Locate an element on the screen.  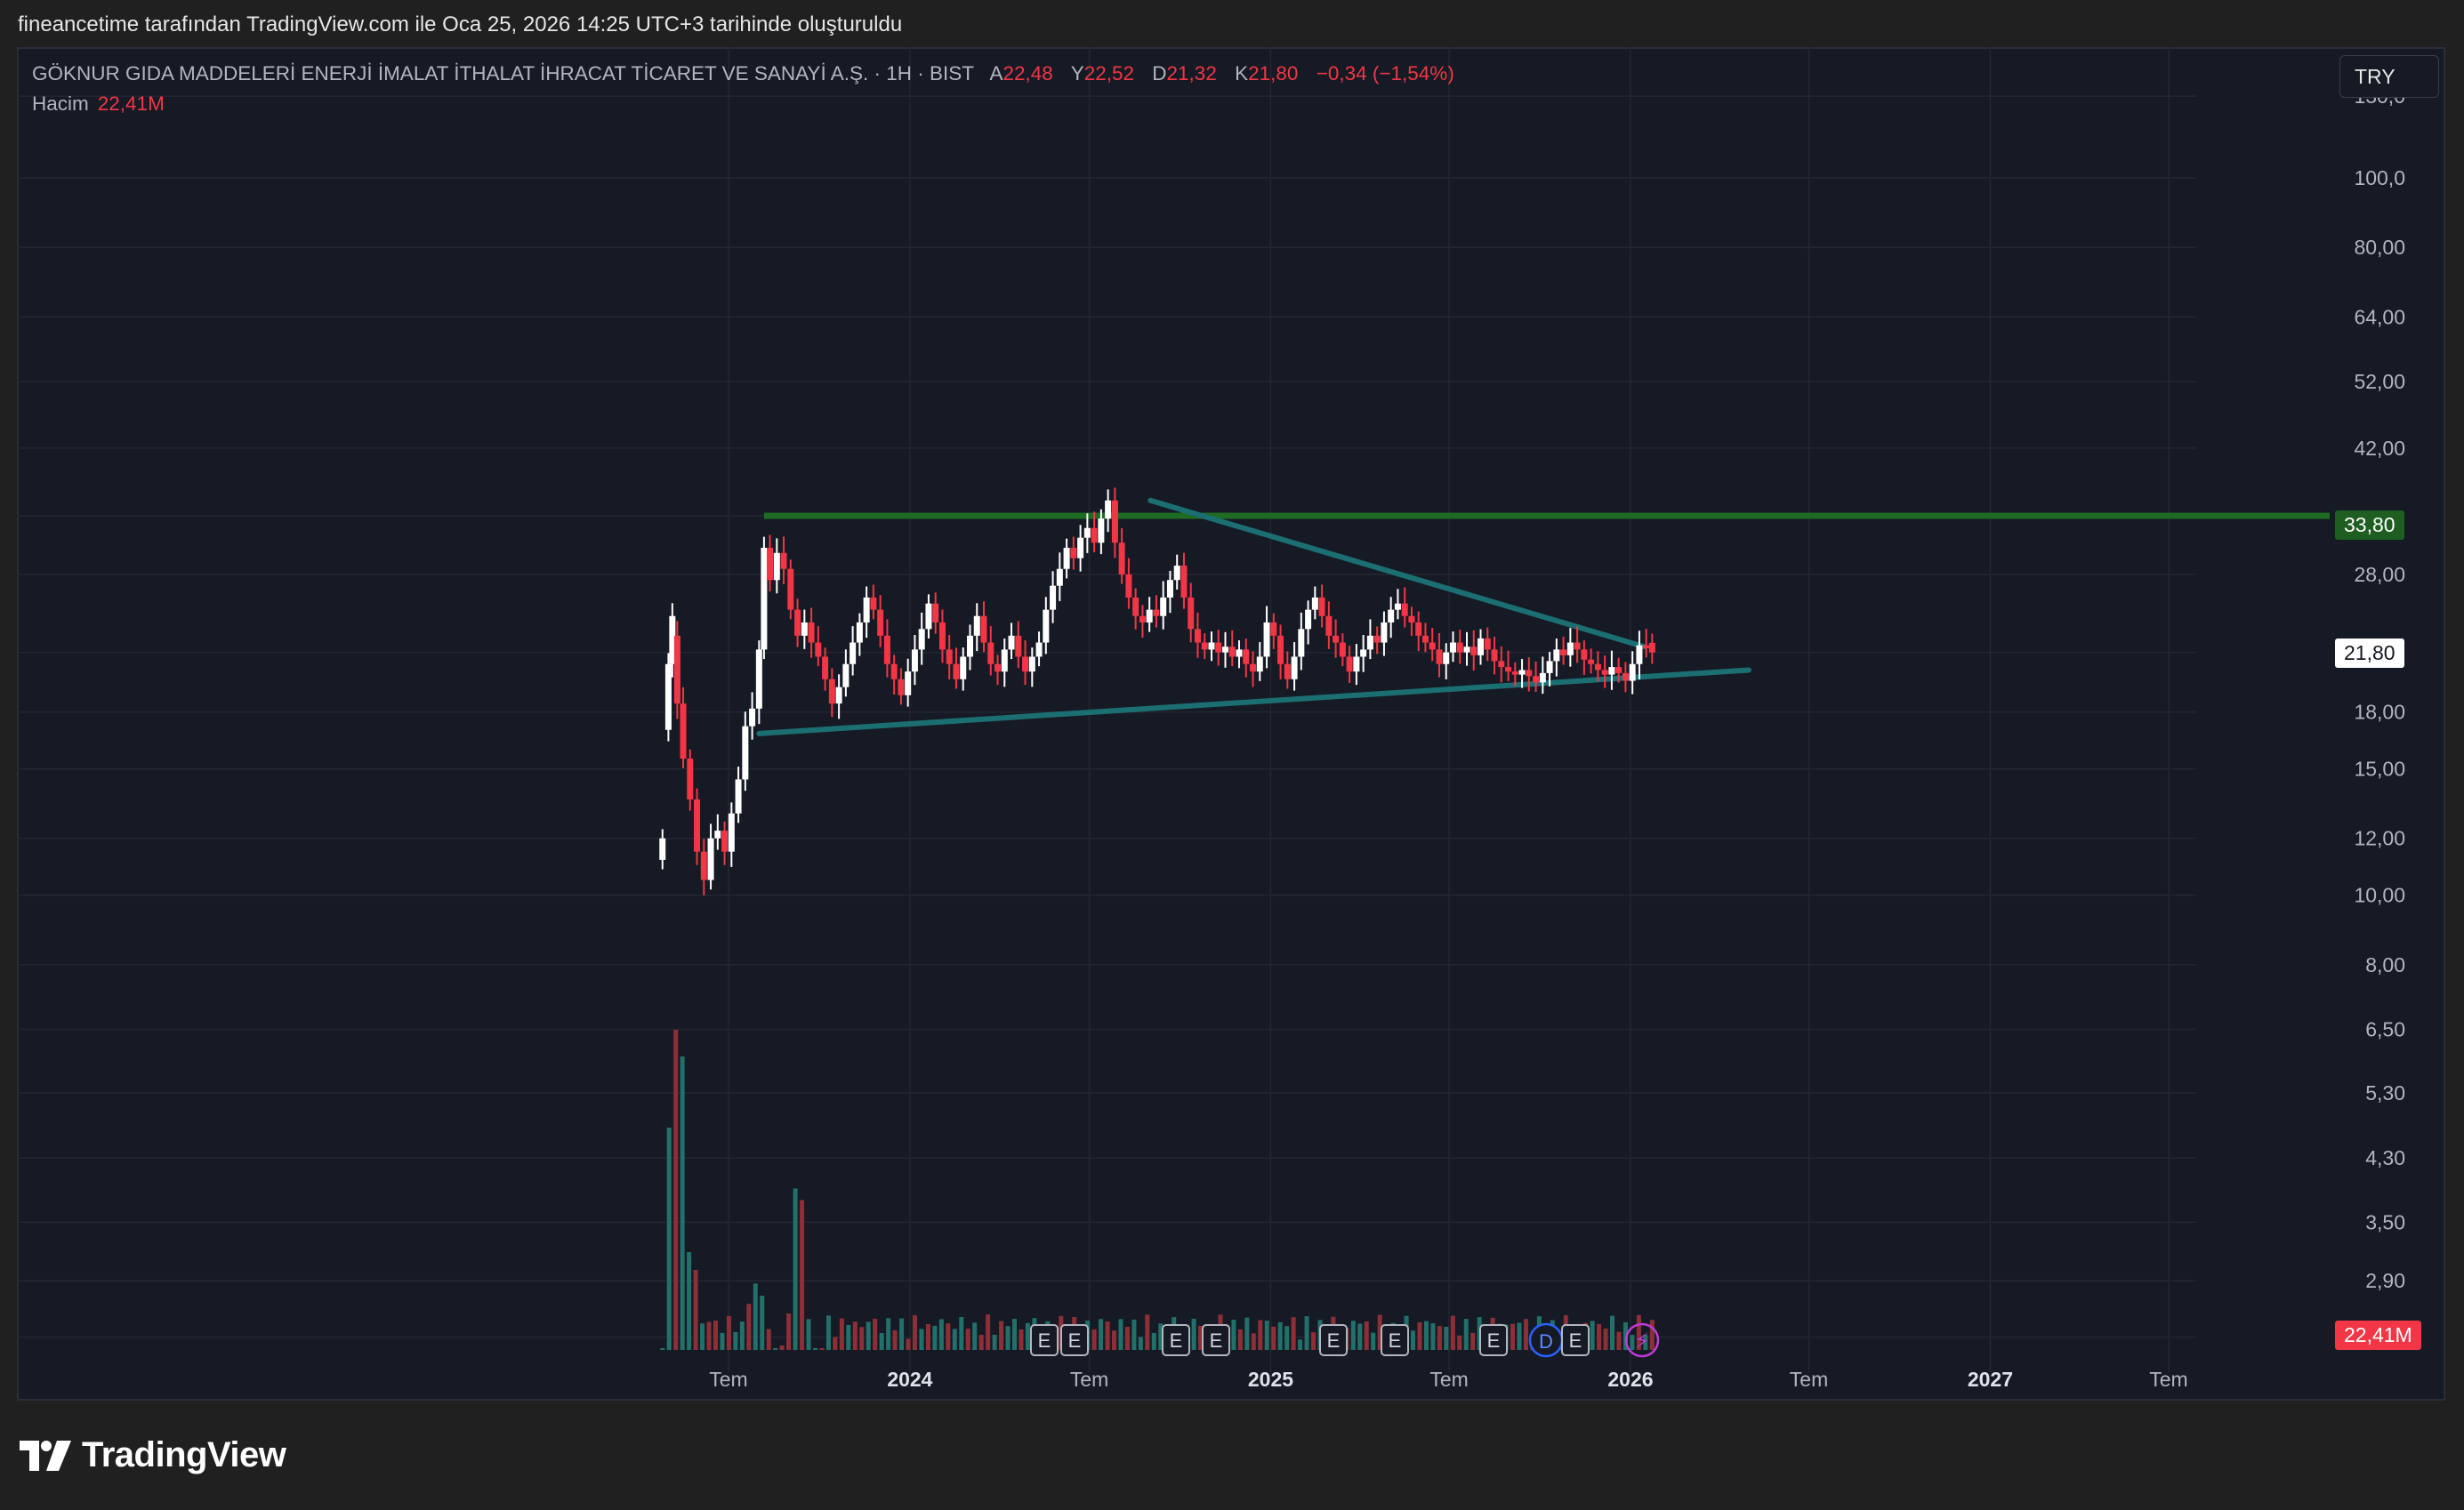
close-value: 21,80 is located at coordinates (1274, 73).